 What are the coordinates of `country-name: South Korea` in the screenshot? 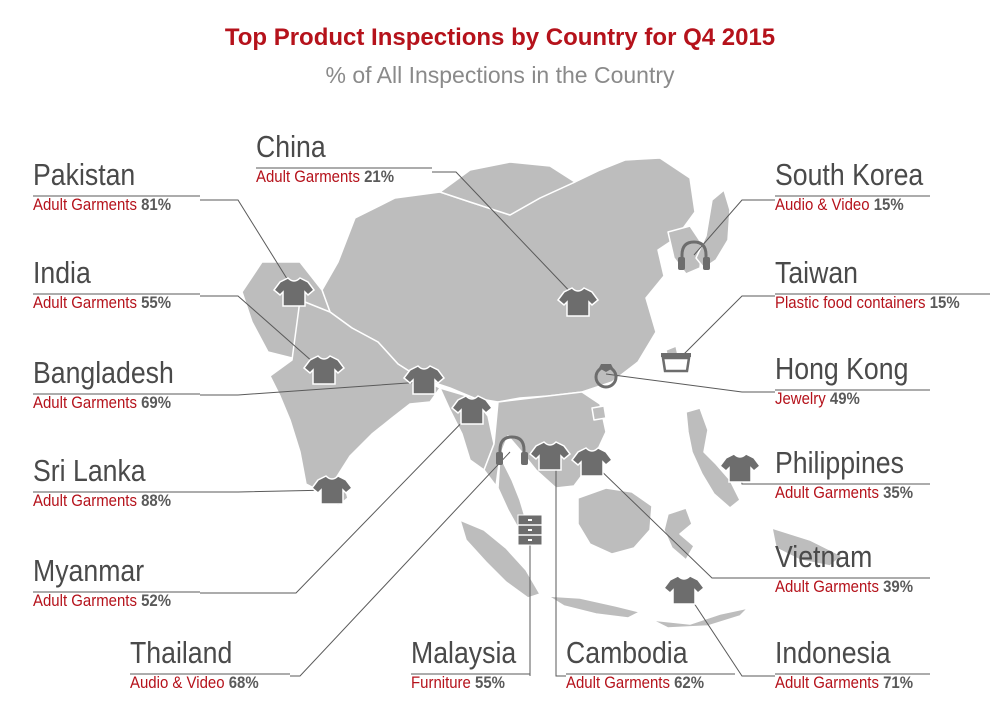 It's located at (849, 174).